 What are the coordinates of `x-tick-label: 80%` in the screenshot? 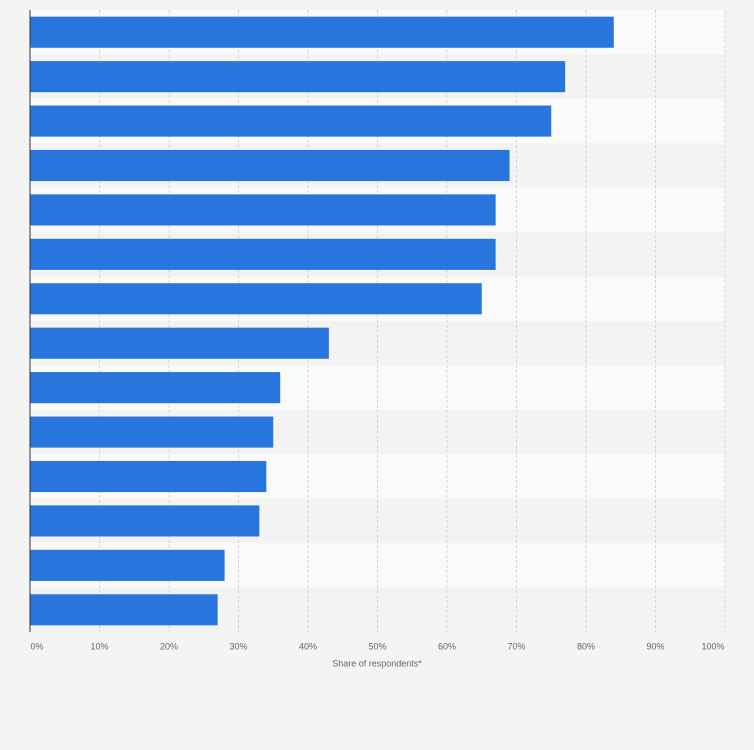 It's located at (586, 646).